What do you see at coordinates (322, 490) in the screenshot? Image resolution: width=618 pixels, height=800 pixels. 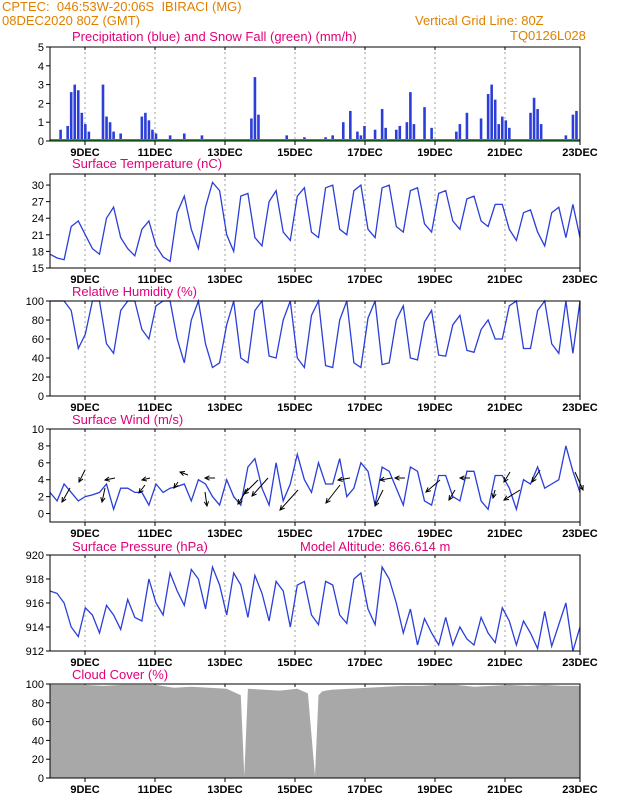 I see `wind-arrows` at bounding box center [322, 490].